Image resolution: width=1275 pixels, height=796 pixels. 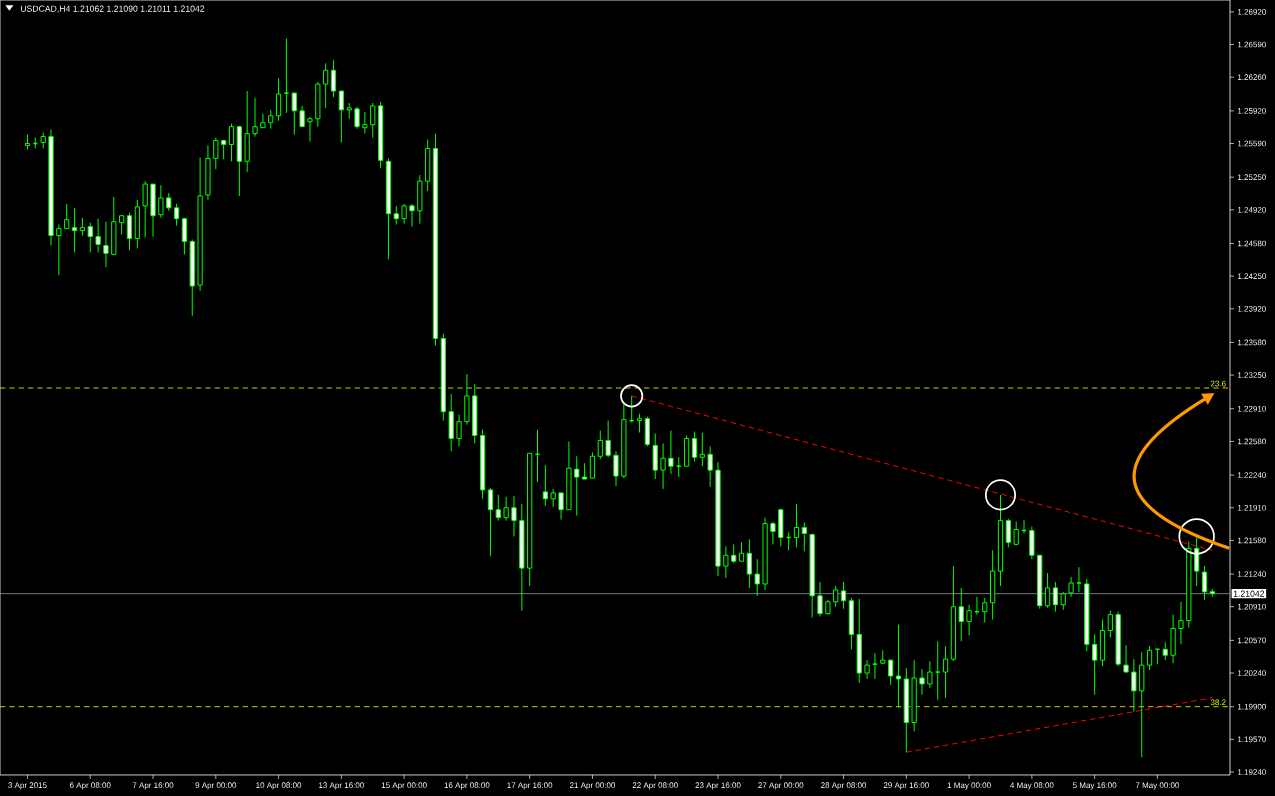 What do you see at coordinates (592, 786) in the screenshot?
I see `x-tick-label: 21 Apr 00:00` at bounding box center [592, 786].